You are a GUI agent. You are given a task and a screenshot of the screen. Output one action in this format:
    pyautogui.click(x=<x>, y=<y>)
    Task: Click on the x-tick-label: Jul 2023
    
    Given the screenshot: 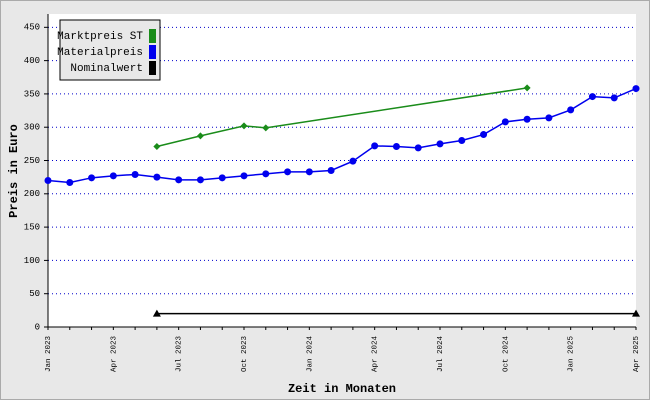 What is the action you would take?
    pyautogui.click(x=180, y=354)
    